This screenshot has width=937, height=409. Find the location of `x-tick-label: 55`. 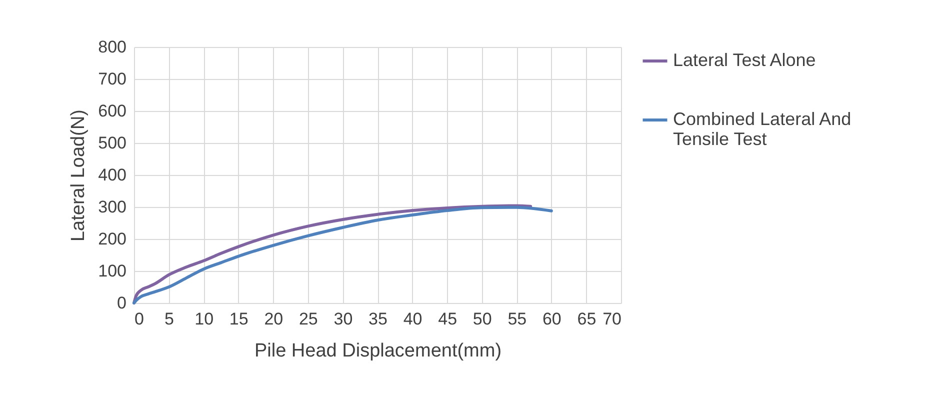

x-tick-label: 55 is located at coordinates (517, 319).